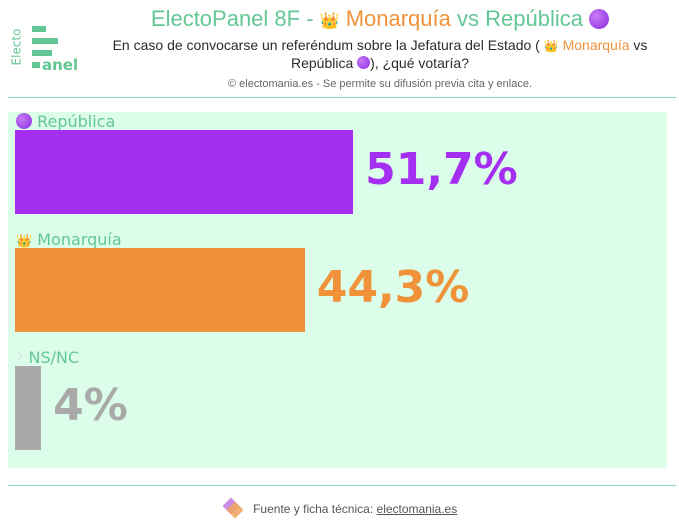 The image size is (679, 523). I want to click on value-label: 44,3%, so click(393, 287).